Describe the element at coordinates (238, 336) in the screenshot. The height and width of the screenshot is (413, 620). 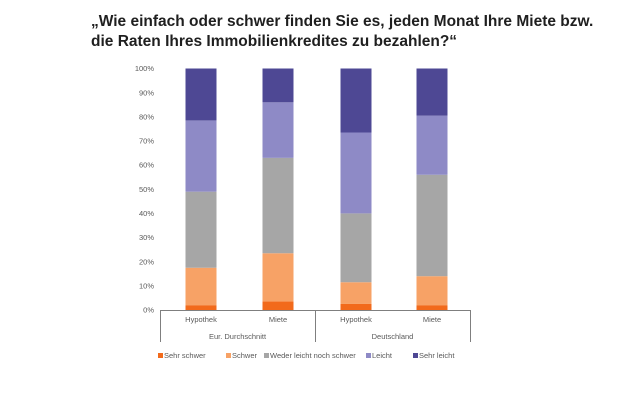
I see `x-group-label: Eur. Durchschnitt` at that location.